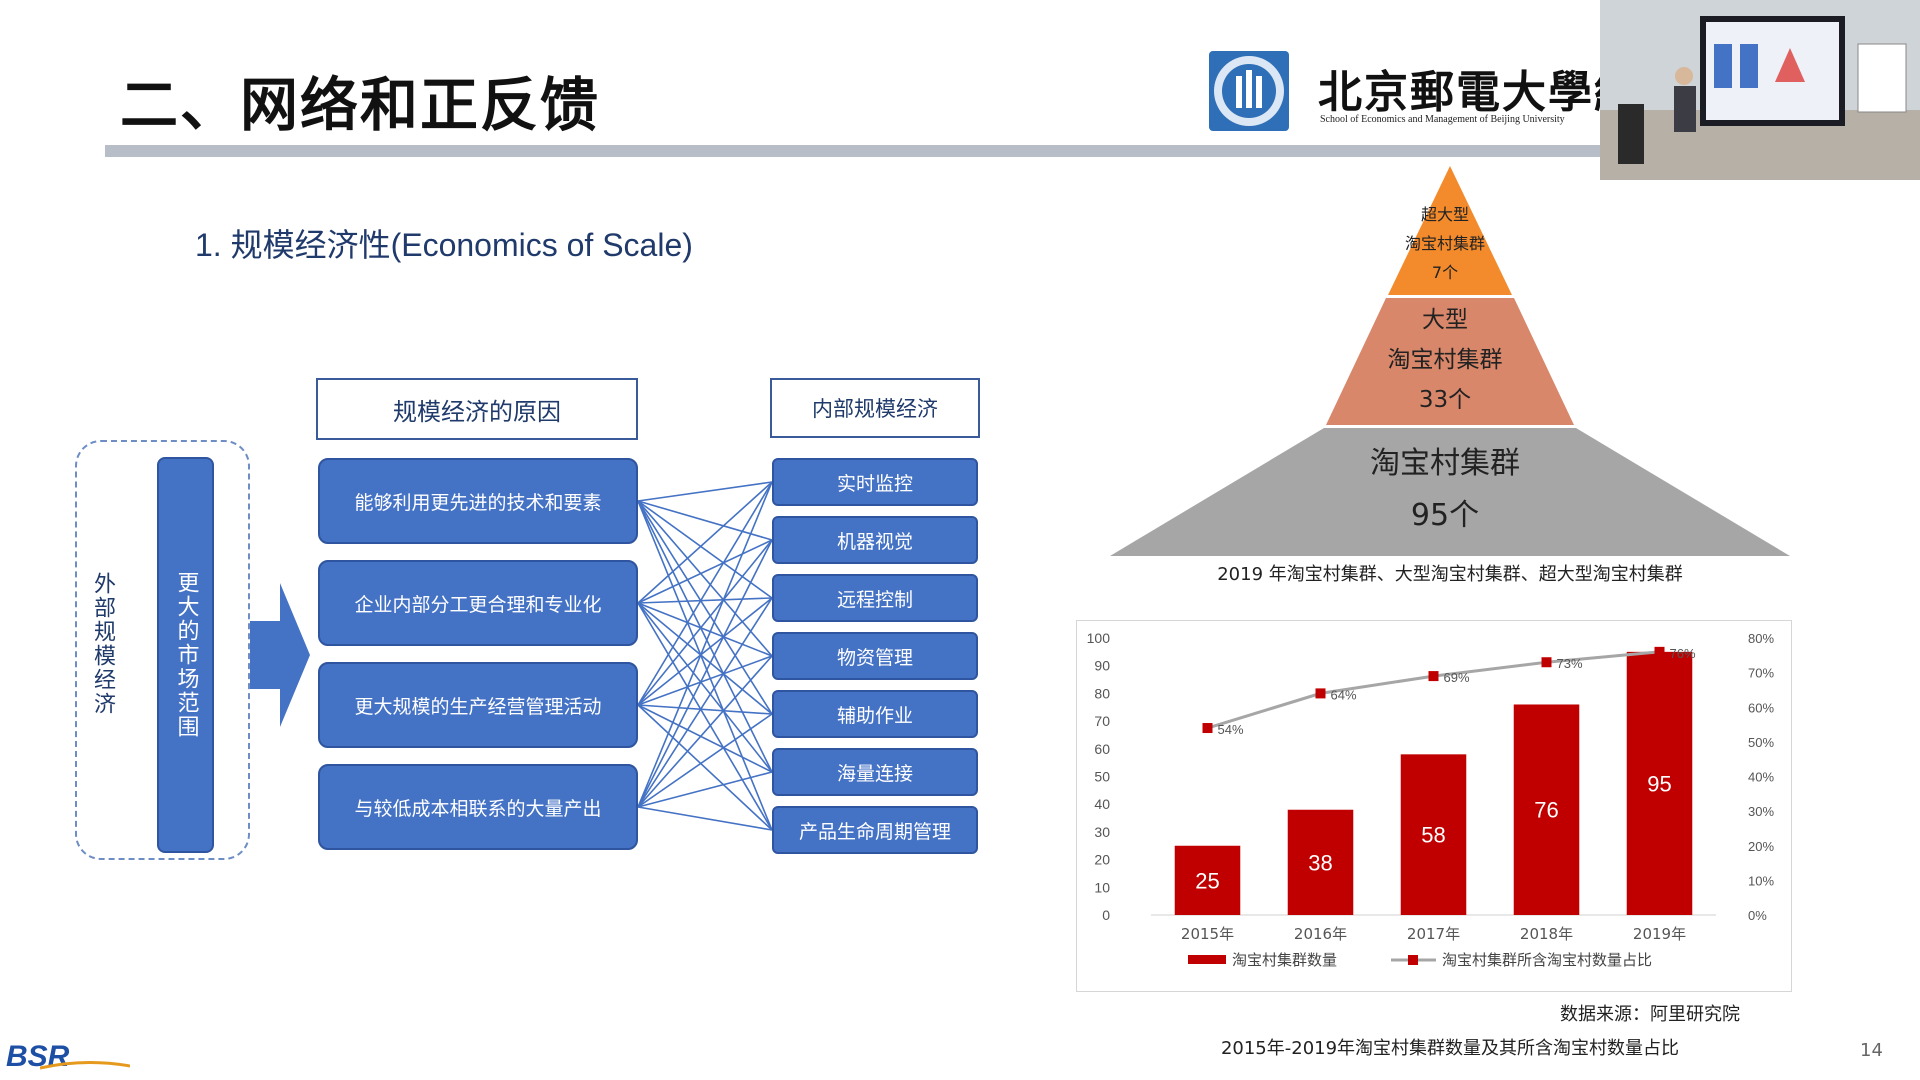 The width and height of the screenshot is (1920, 1080). What do you see at coordinates (477, 409) in the screenshot?
I see `reasons-header: 规模经济的原因` at bounding box center [477, 409].